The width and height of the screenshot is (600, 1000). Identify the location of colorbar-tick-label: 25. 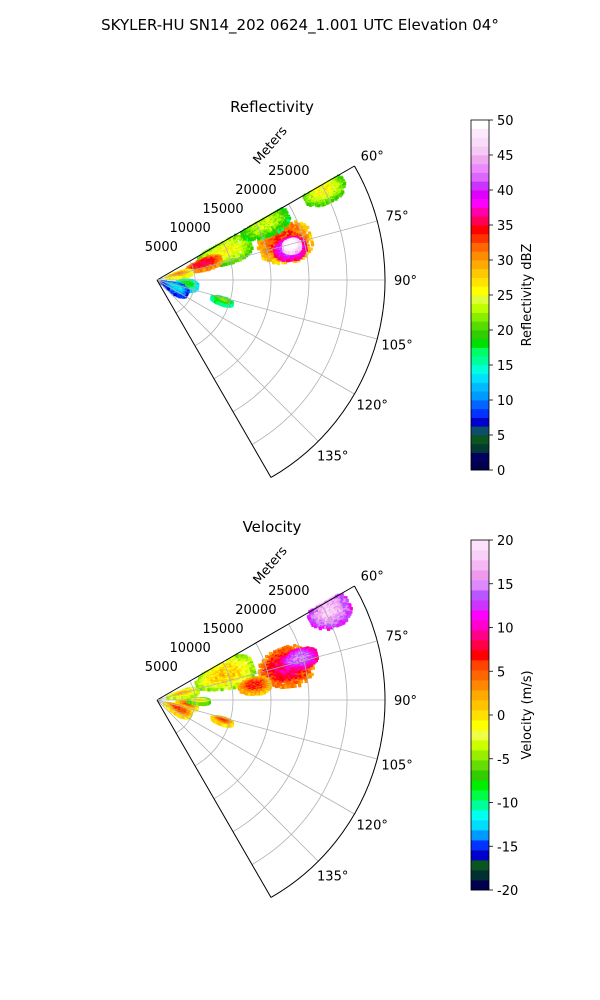
(505, 296).